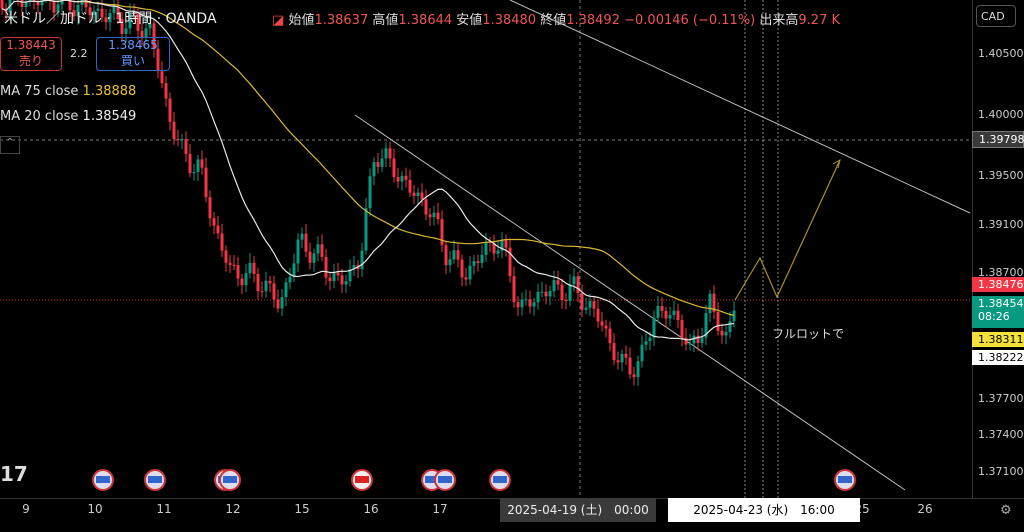 The image size is (1024, 532). Describe the element at coordinates (132, 61) in the screenshot. I see `buy-label: 買い` at that location.